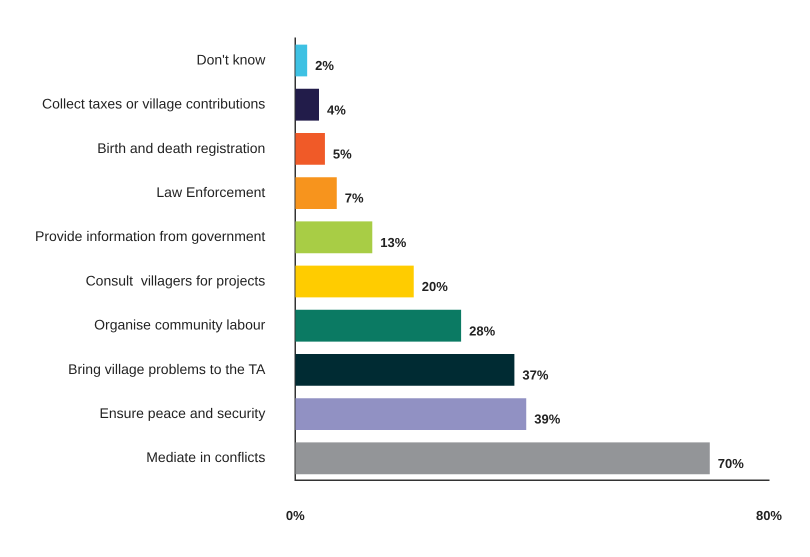 This screenshot has height=557, width=810. Describe the element at coordinates (183, 412) in the screenshot. I see `y-tick-label: Ensure peace and security` at that location.